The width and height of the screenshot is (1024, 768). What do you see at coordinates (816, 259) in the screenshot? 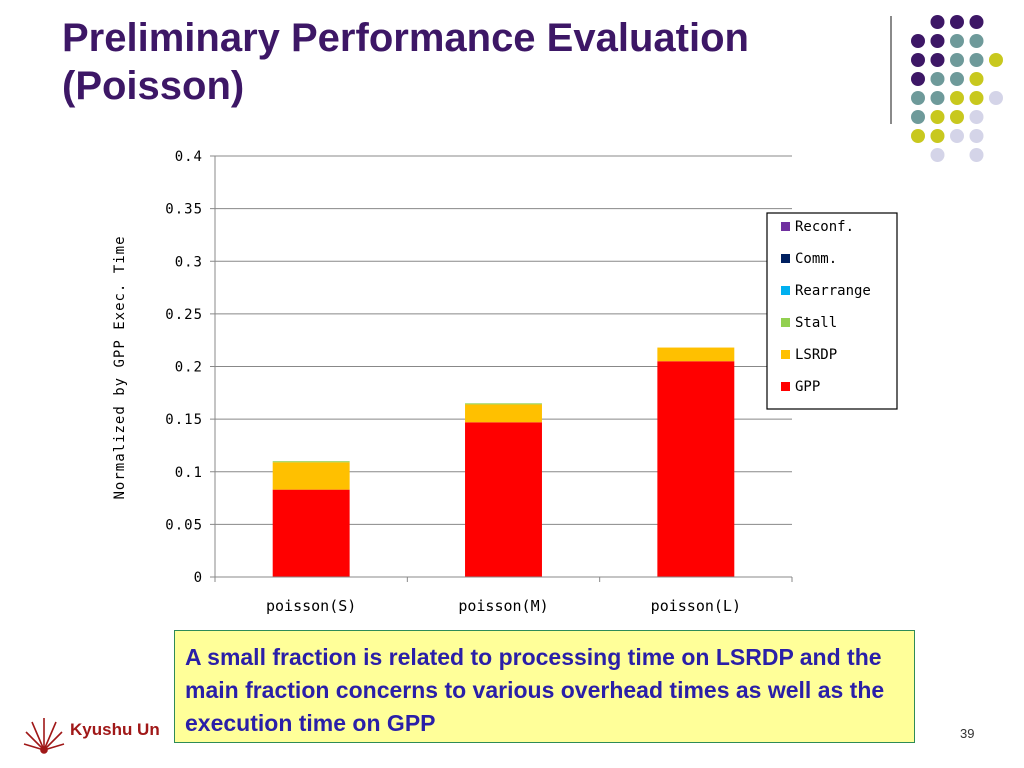
I see `legend-label: Comm.` at bounding box center [816, 259].